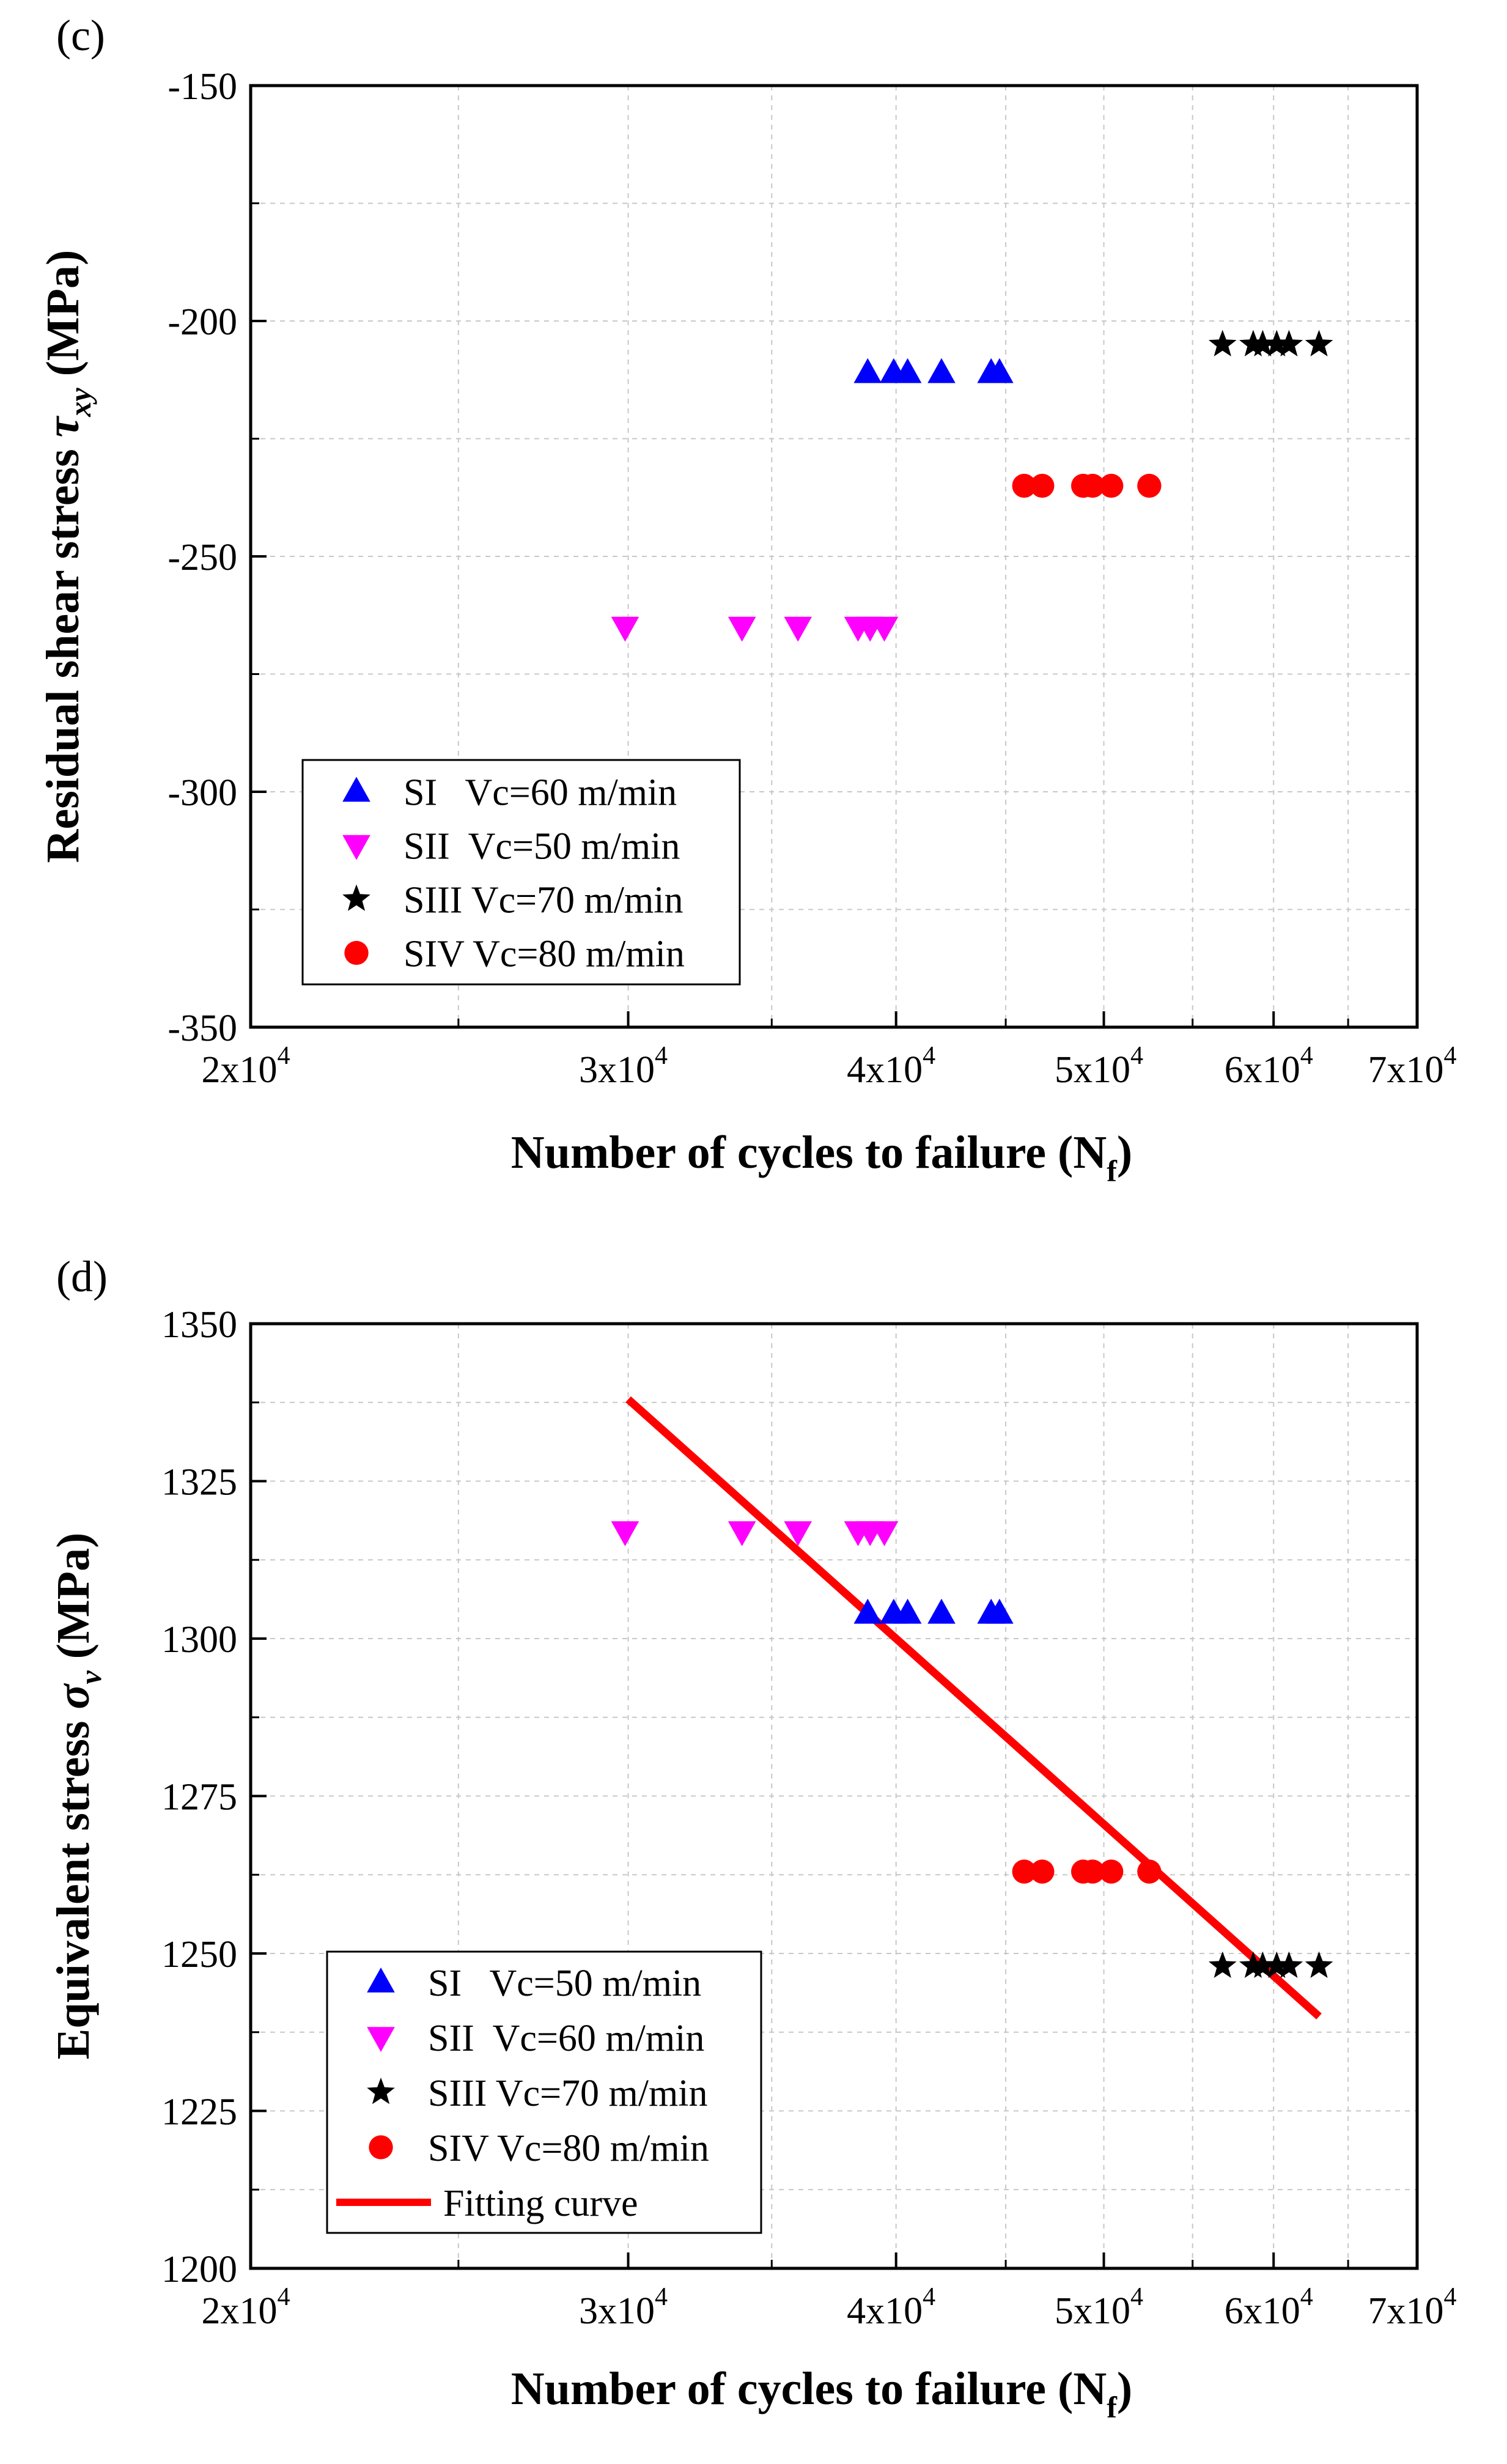 This screenshot has width=1507, height=2464. I want to click on y-tick-label: -150, so click(203, 87).